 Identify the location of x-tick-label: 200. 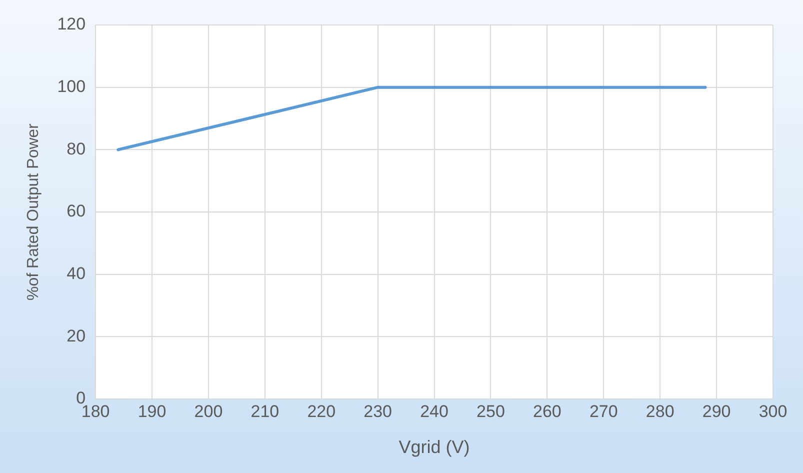
(208, 411).